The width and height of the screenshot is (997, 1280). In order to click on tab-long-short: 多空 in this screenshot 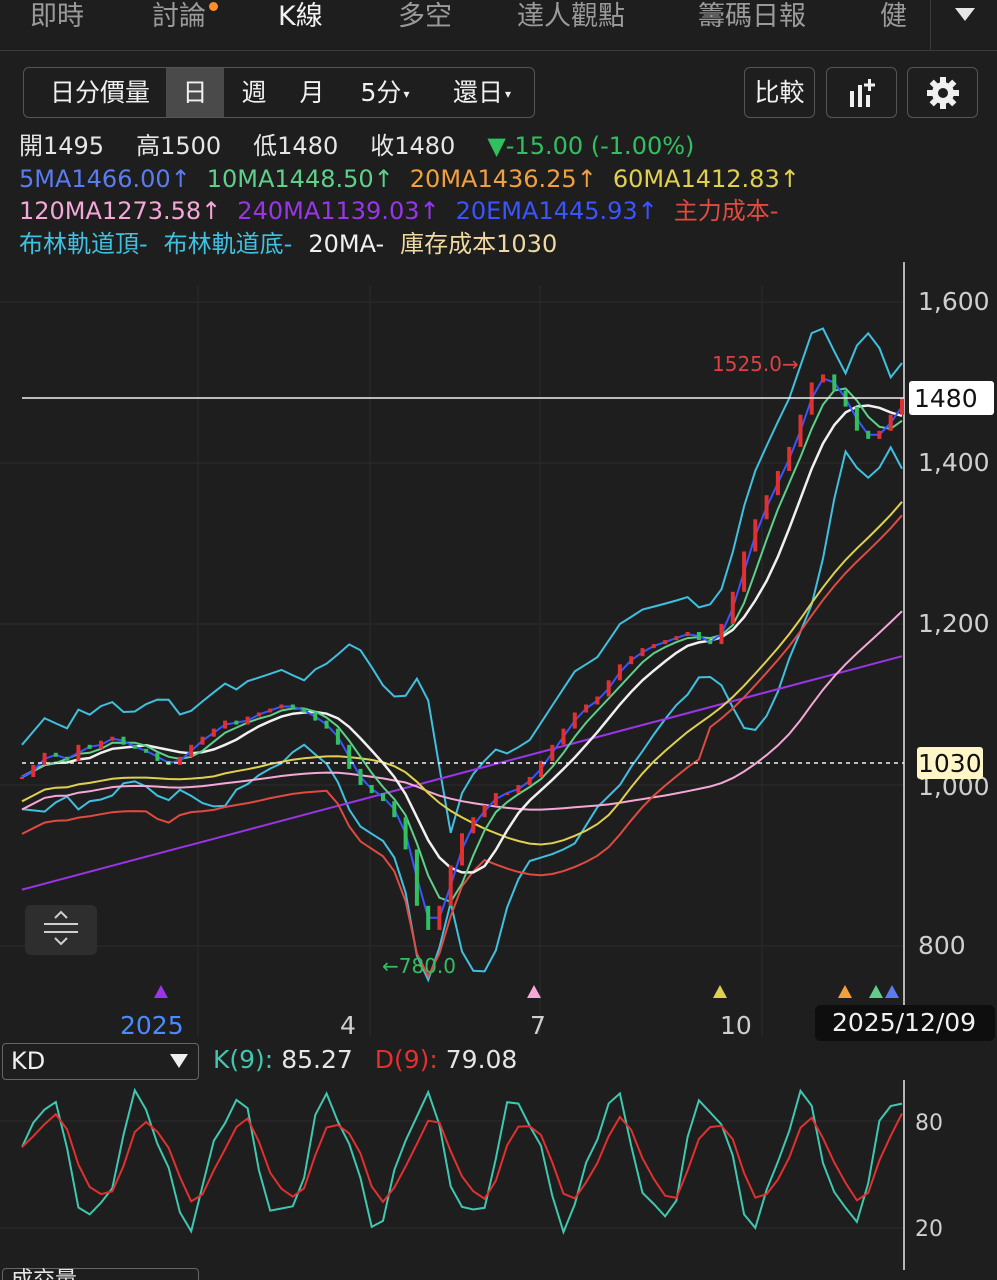, I will do `click(425, 16)`.